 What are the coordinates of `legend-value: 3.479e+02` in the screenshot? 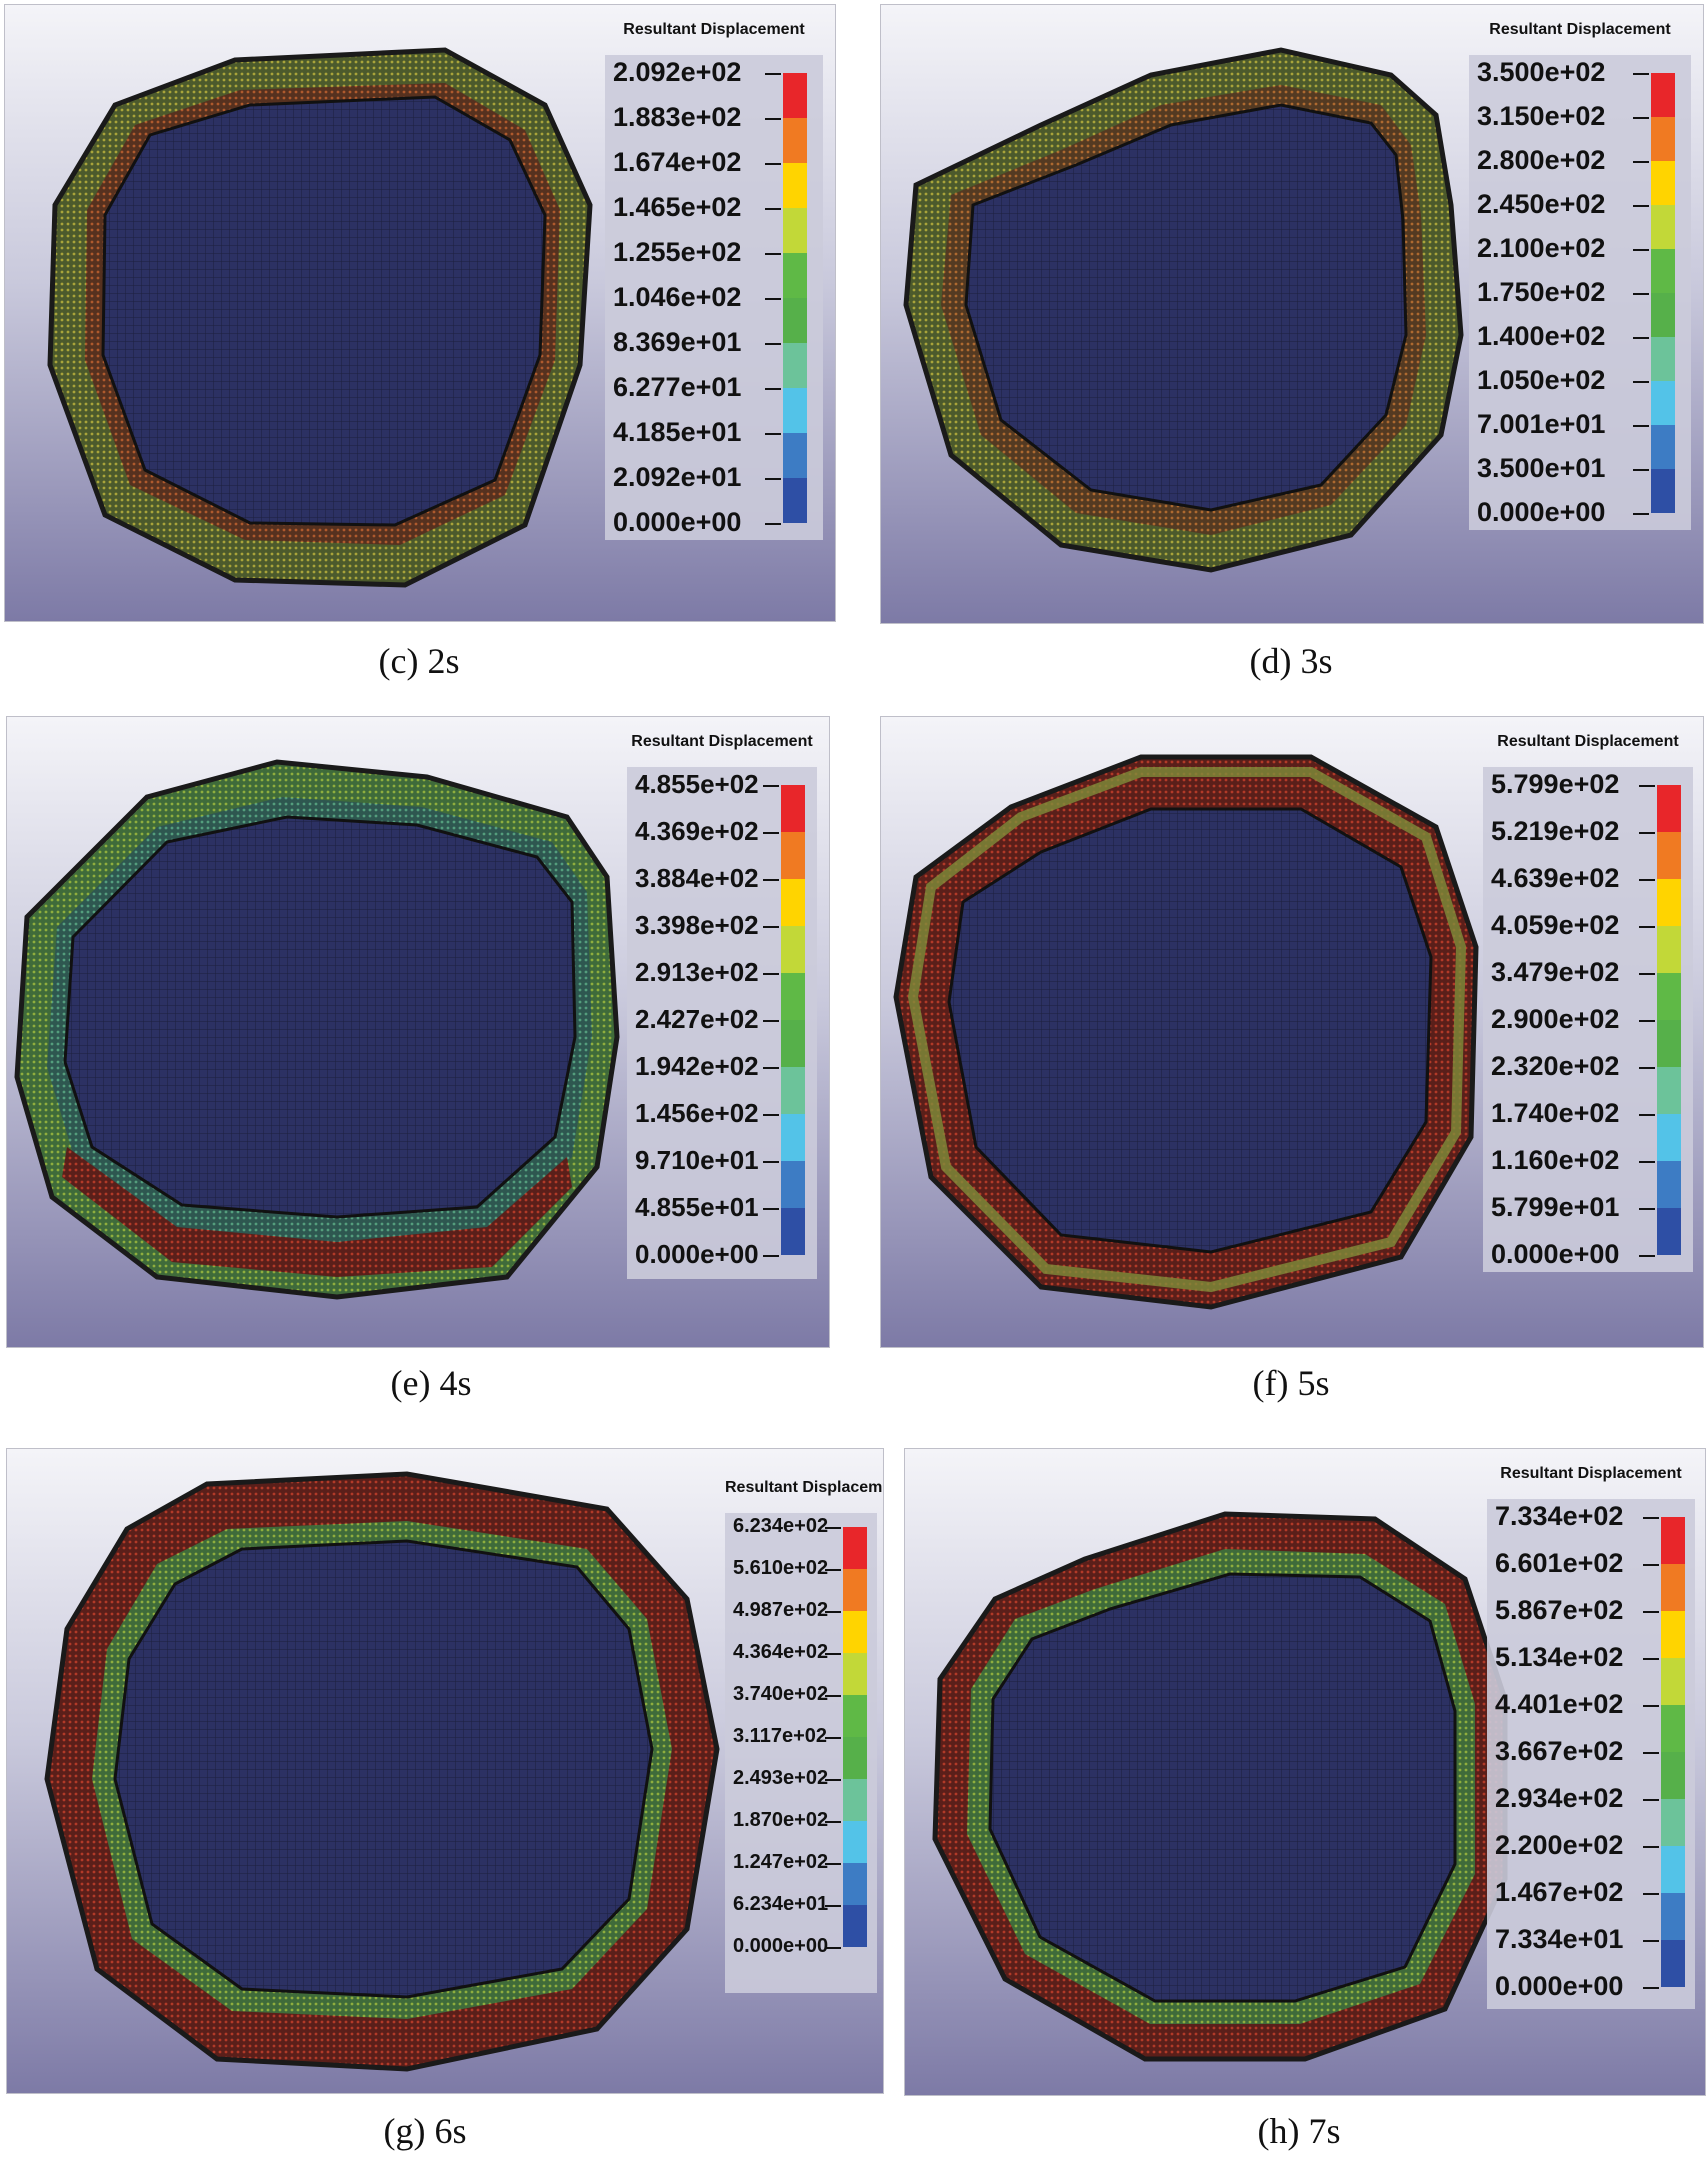 It's located at (1555, 972).